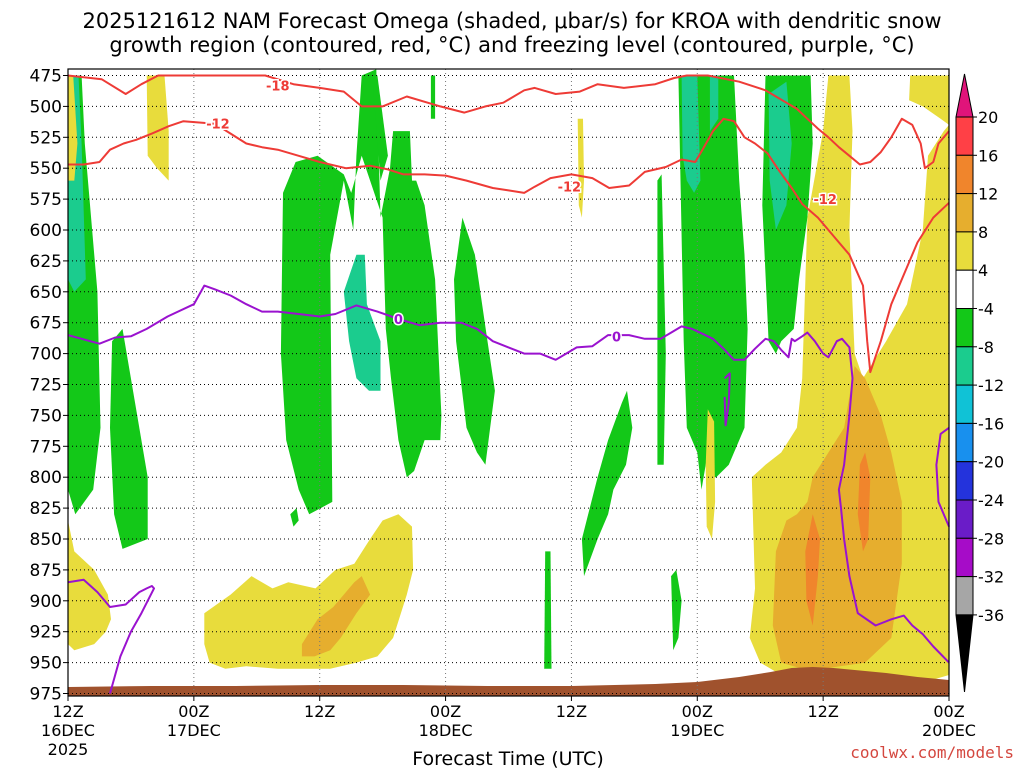 This screenshot has width=1024, height=768. What do you see at coordinates (991, 462) in the screenshot?
I see `colorbar-label: -20` at bounding box center [991, 462].